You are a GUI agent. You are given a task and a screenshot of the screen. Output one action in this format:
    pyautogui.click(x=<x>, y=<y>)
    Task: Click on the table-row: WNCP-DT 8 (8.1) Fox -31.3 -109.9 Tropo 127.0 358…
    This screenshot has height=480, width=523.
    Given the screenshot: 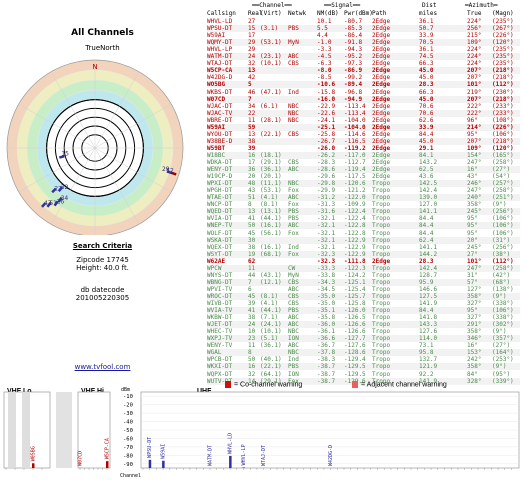 What is the action you would take?
    pyautogui.click(x=363, y=205)
    